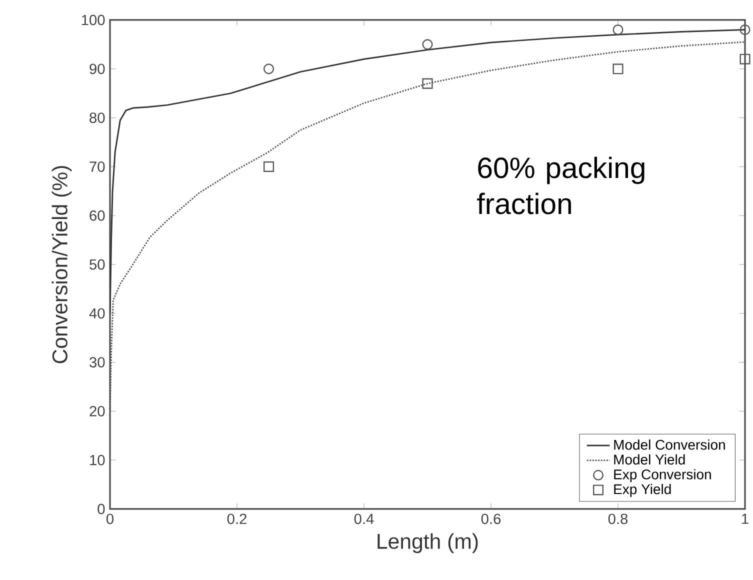  What do you see at coordinates (97, 460) in the screenshot?
I see `y-tick-label: 10` at bounding box center [97, 460].